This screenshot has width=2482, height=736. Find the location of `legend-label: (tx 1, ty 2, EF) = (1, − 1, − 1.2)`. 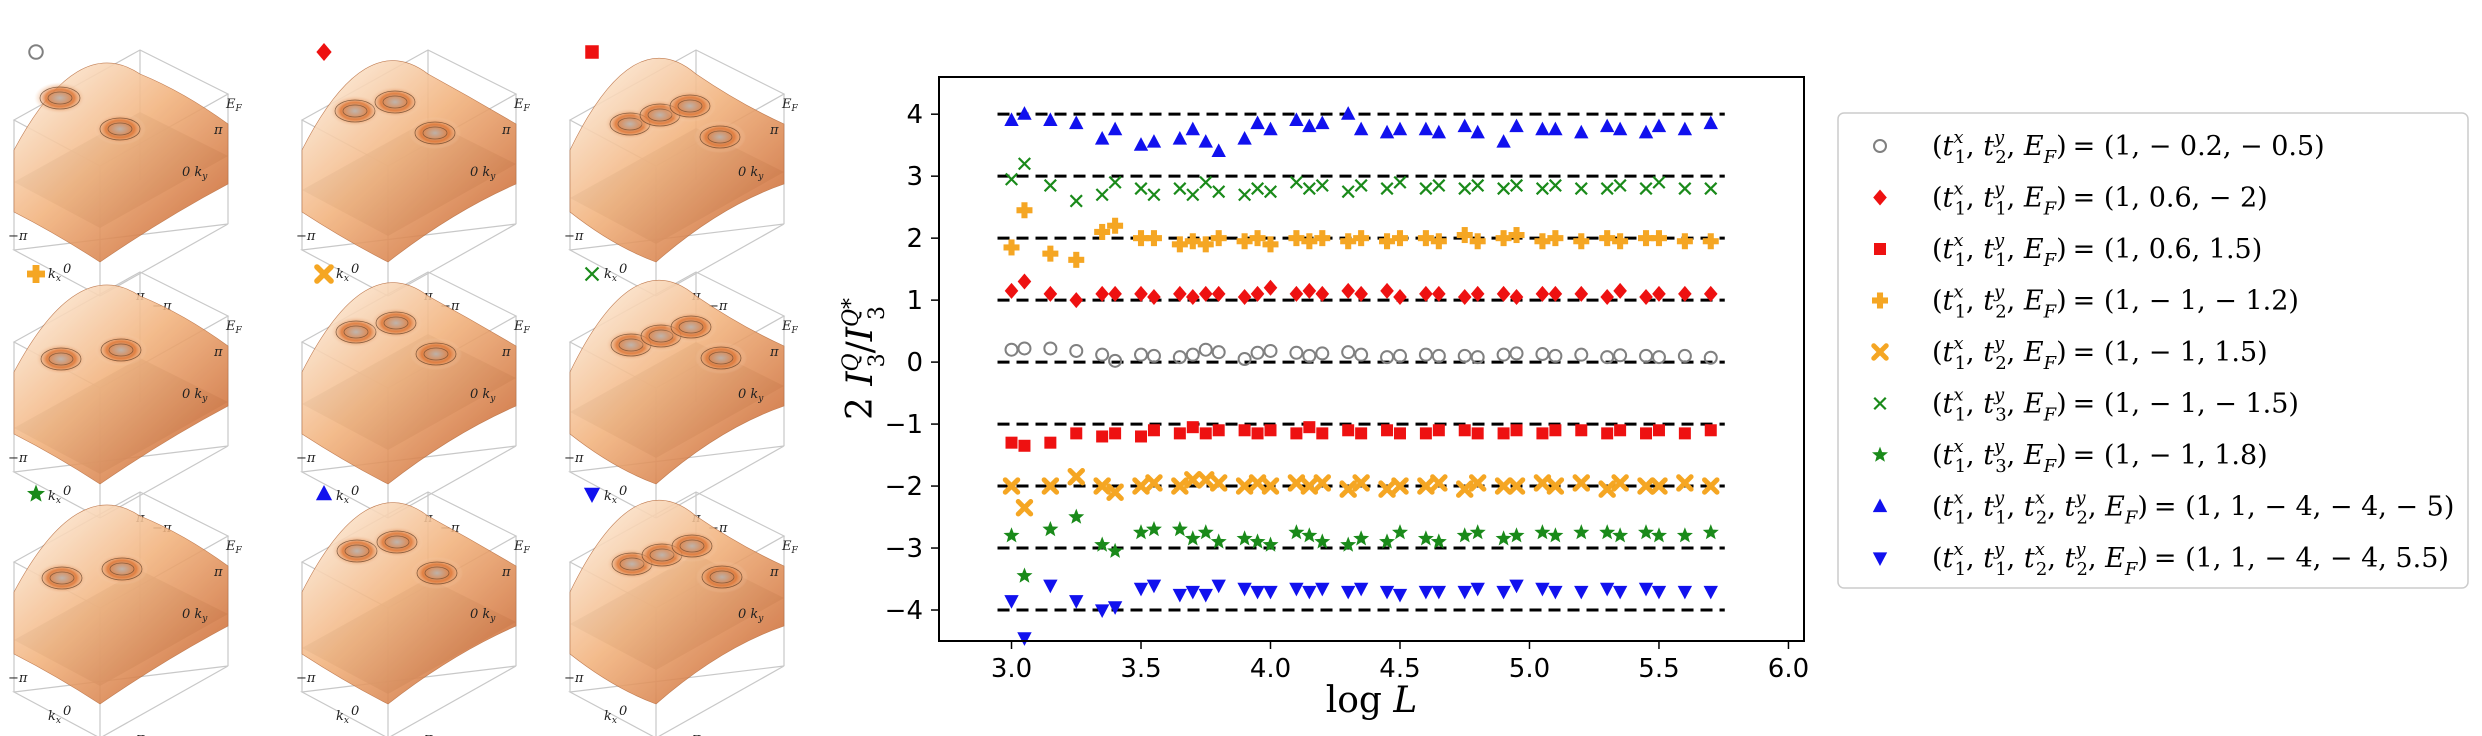

legend-label: (tx 1, ty 2, EF) = (1, − 1, − 1.2) is located at coordinates (2115, 302).